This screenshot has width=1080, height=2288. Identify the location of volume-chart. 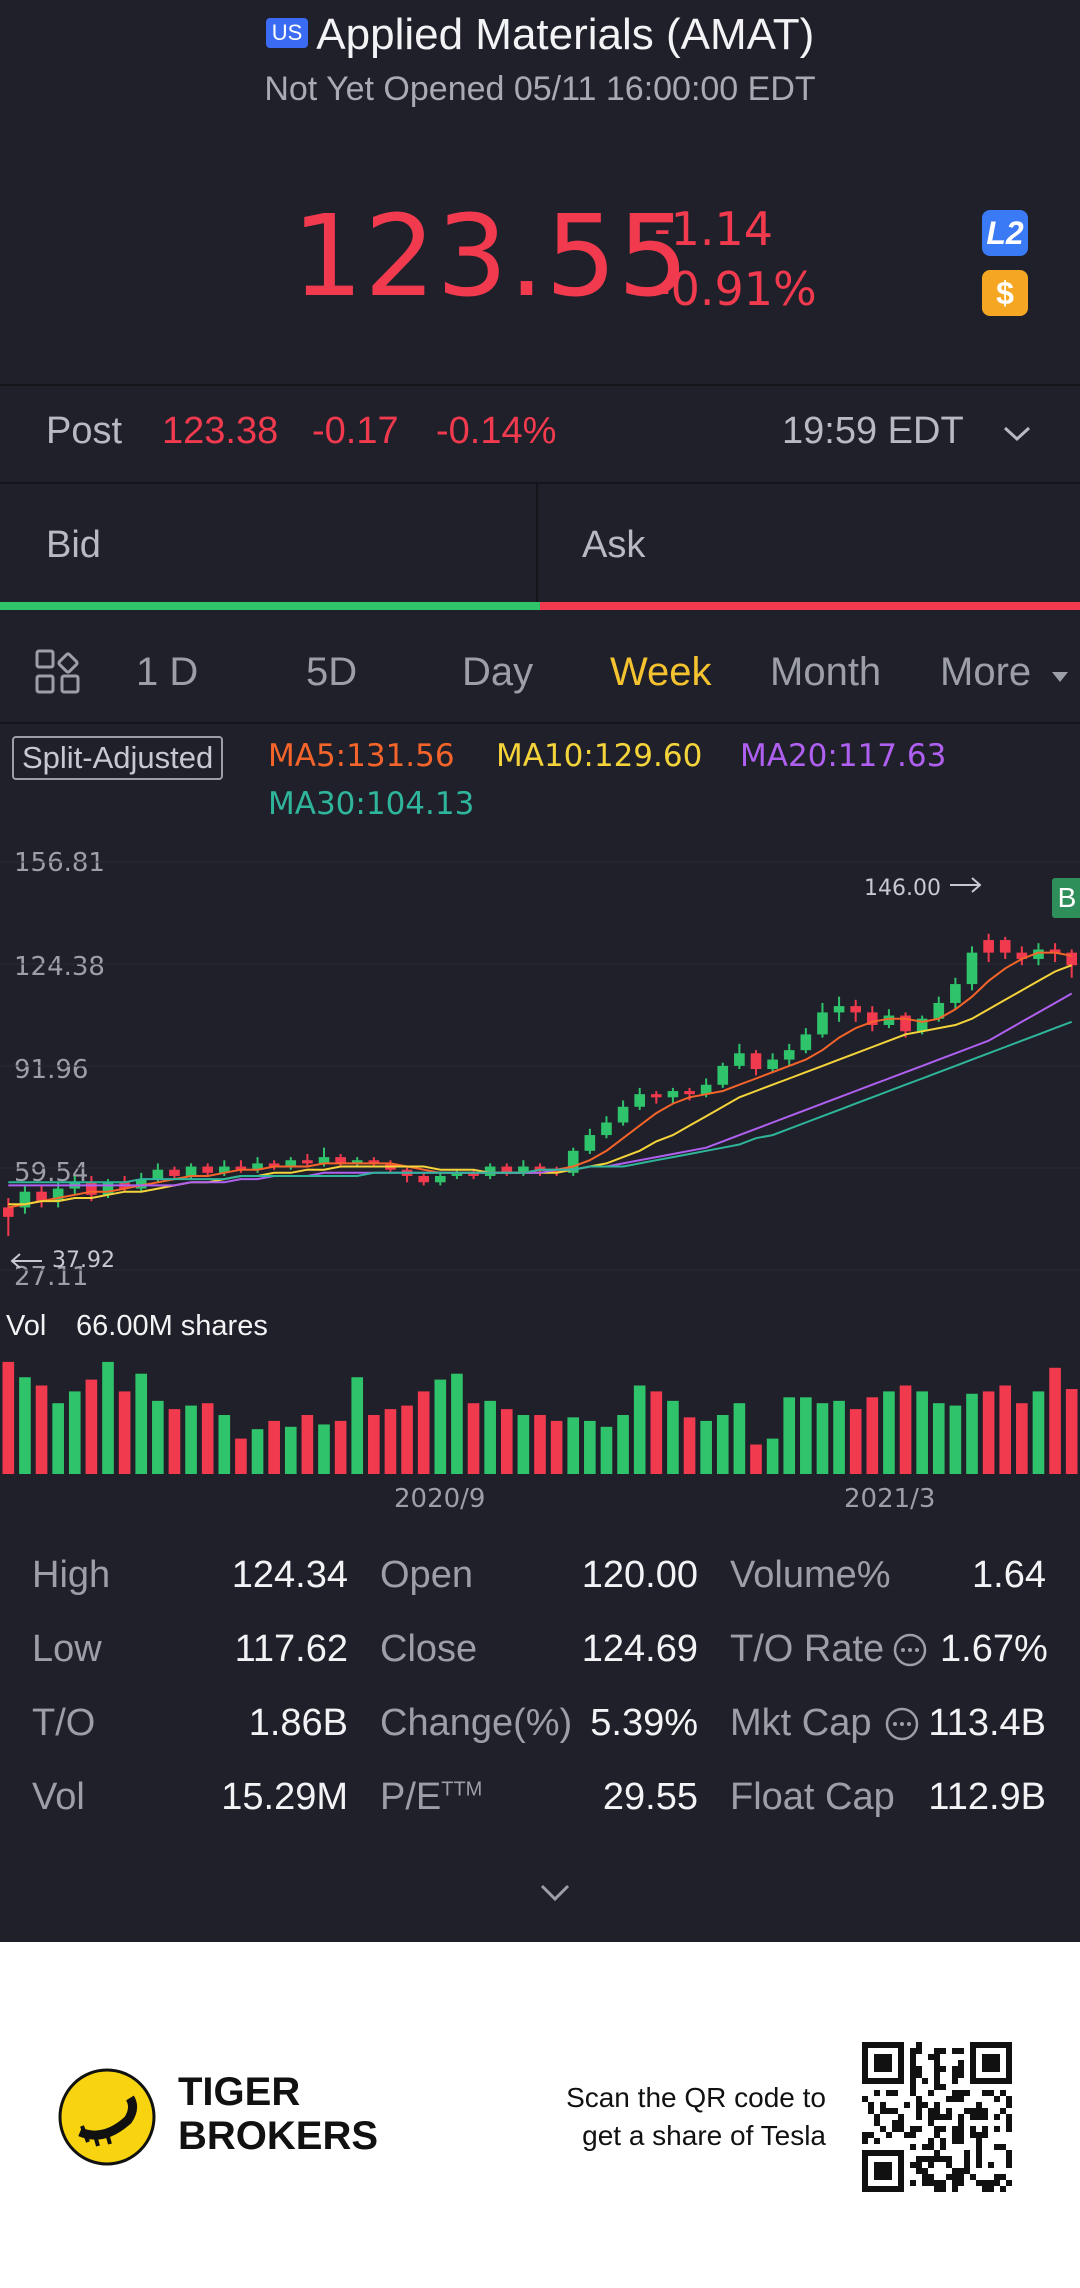
(540, 1415).